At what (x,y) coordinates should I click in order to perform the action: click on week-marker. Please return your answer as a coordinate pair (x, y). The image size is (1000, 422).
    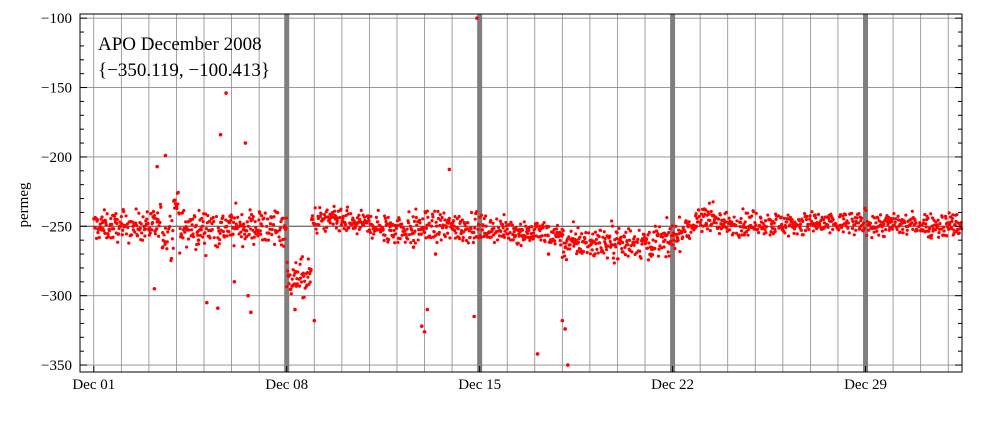
    Looking at the image, I should click on (673, 193).